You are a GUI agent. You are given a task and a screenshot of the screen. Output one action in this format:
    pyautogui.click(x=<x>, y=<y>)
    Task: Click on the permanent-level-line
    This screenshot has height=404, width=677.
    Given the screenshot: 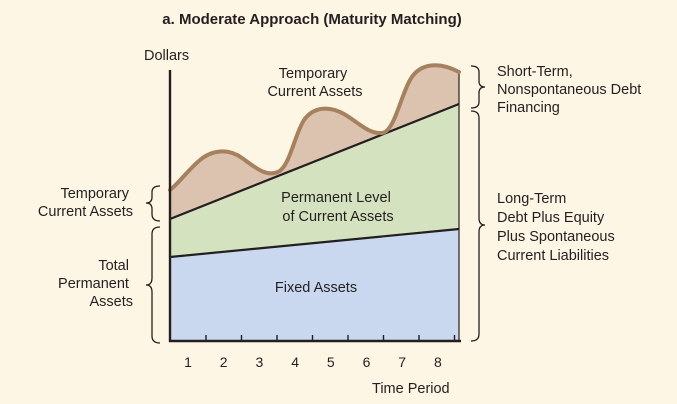 What is the action you would take?
    pyautogui.click(x=314, y=161)
    